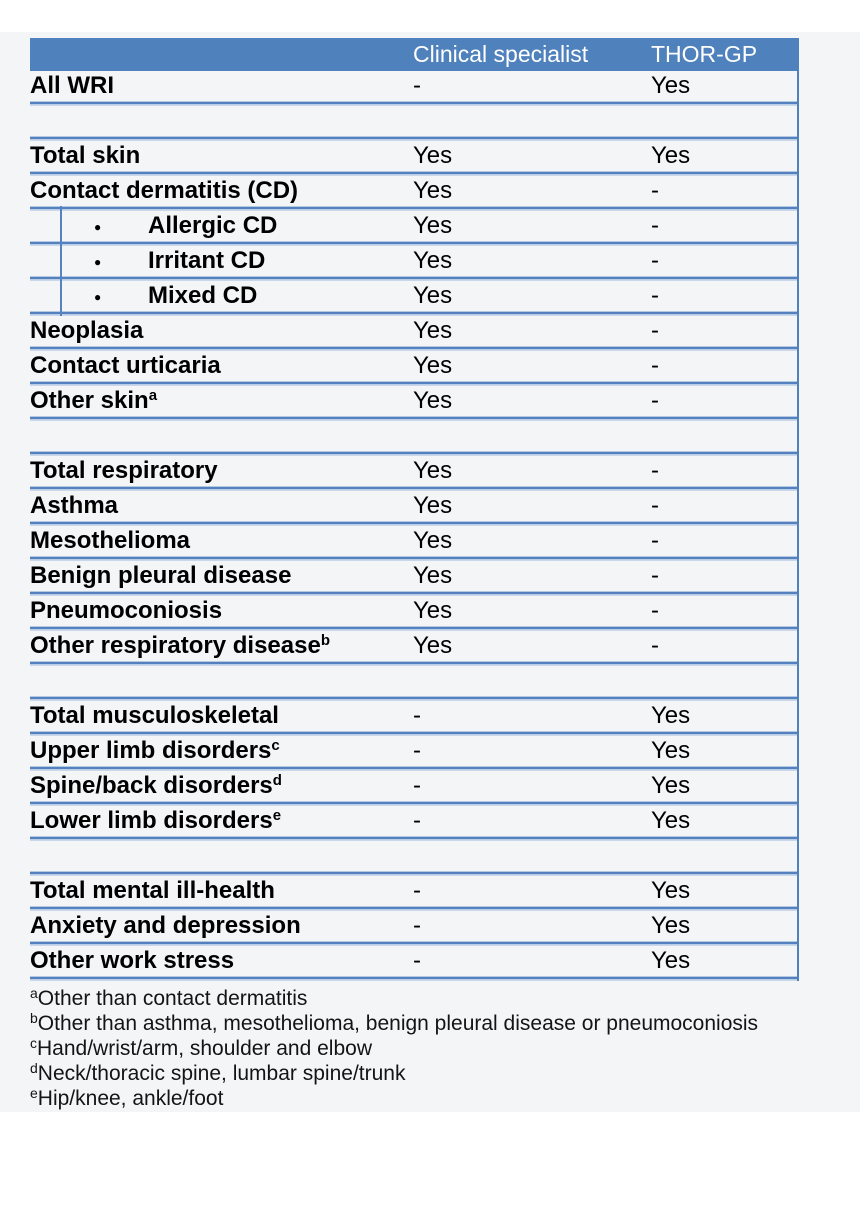  Describe the element at coordinates (394, 1098) in the screenshot. I see `footnote: eHip/knee, ankle/foot` at that location.